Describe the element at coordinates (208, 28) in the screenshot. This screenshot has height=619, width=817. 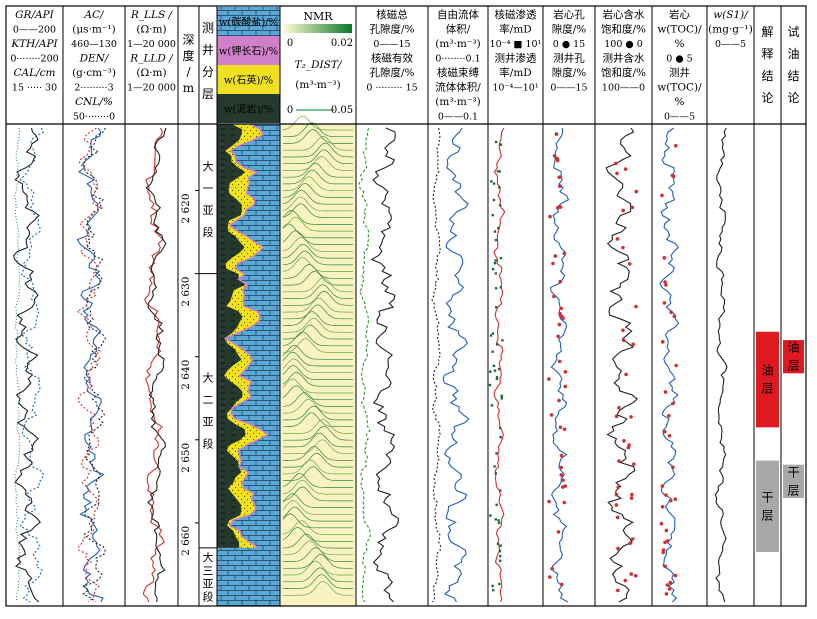
I see `strat-header: 测` at that location.